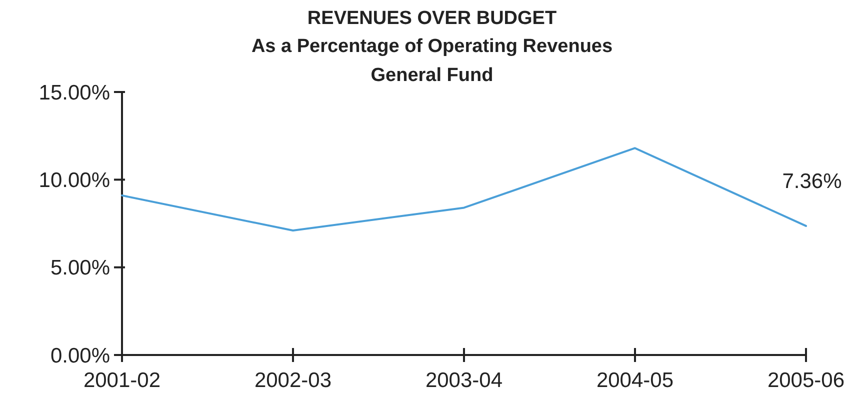  Describe the element at coordinates (806, 380) in the screenshot. I see `x-tick-label: 2005-06` at that location.